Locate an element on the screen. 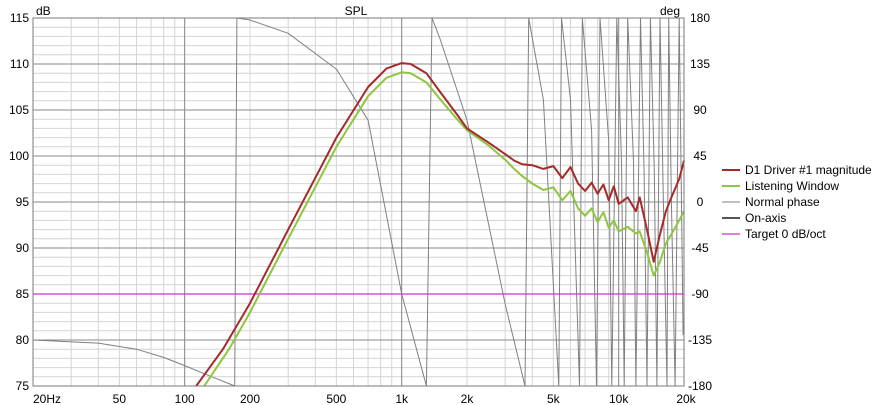  x-tick-label: 1k is located at coordinates (402, 398).